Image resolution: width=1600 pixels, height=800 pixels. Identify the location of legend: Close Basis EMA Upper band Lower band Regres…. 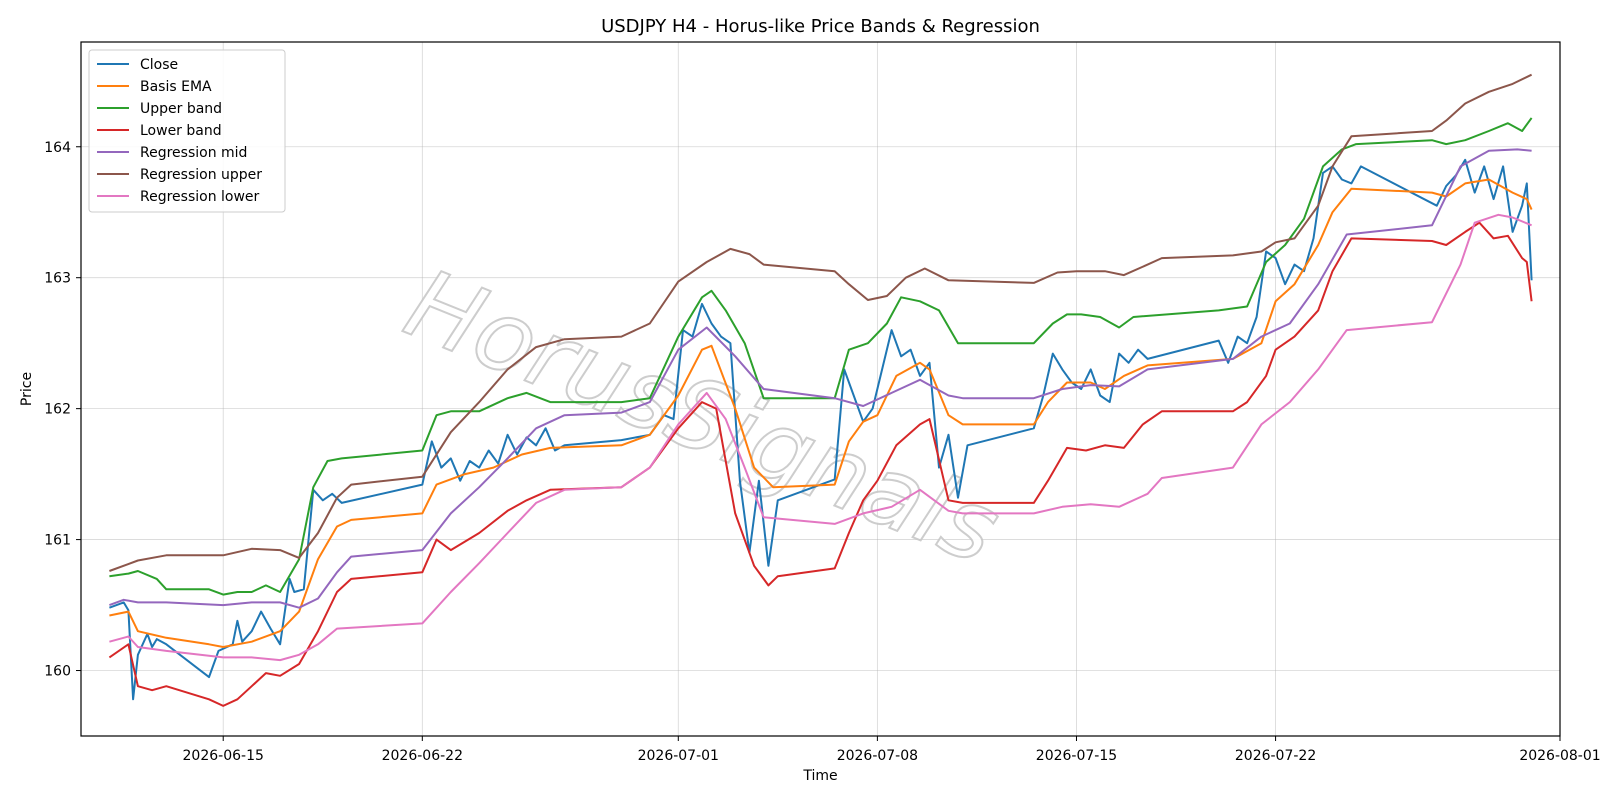
(187, 131).